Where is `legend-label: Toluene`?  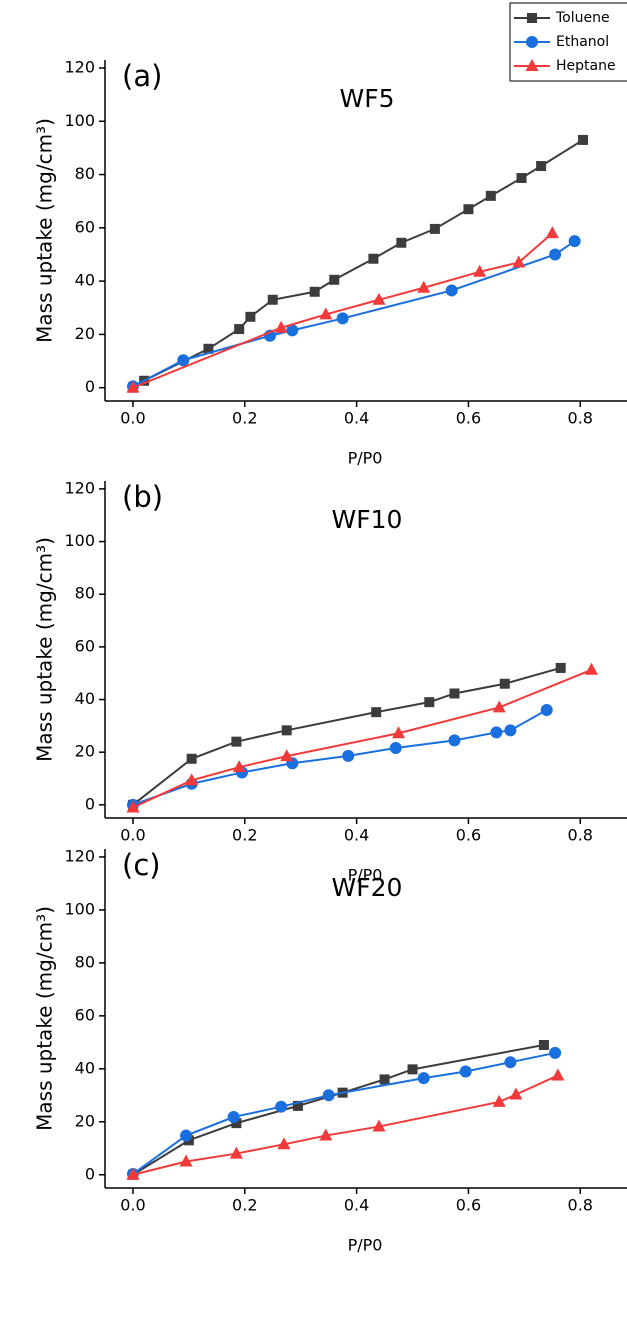 legend-label: Toluene is located at coordinates (582, 18).